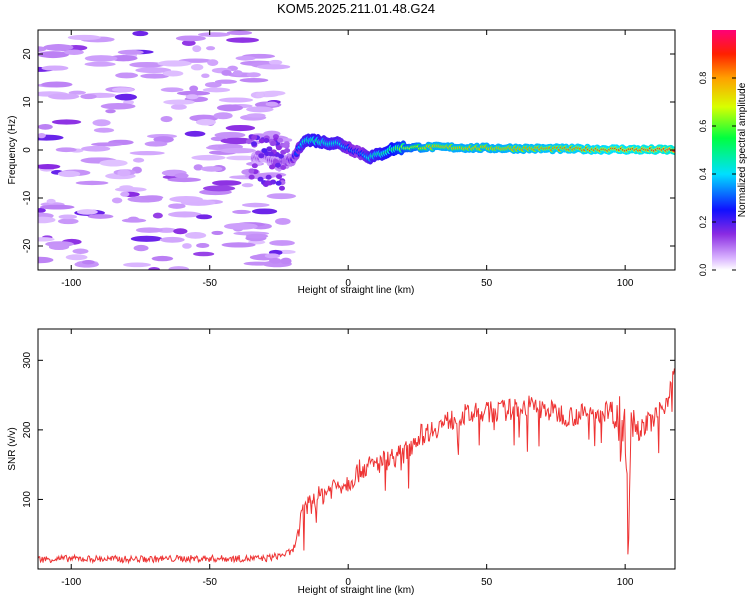 The image size is (750, 600). Describe the element at coordinates (703, 222) in the screenshot. I see `colorbar-tick-label: 0.2` at that location.